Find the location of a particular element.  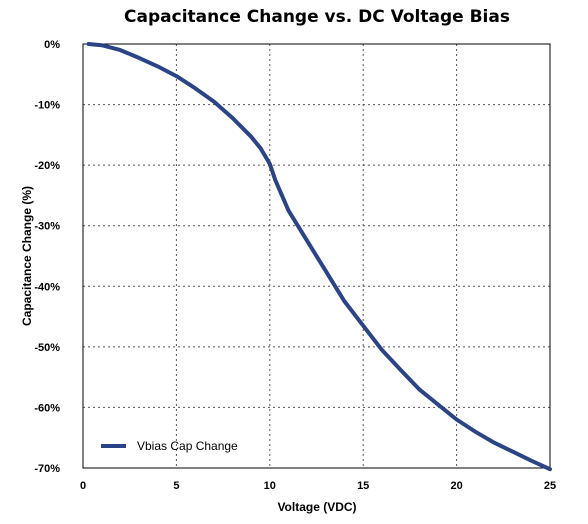

y-axis-ticks: 0% -10% -20% -30% -40% -50% -60% -70% is located at coordinates (47, 257).